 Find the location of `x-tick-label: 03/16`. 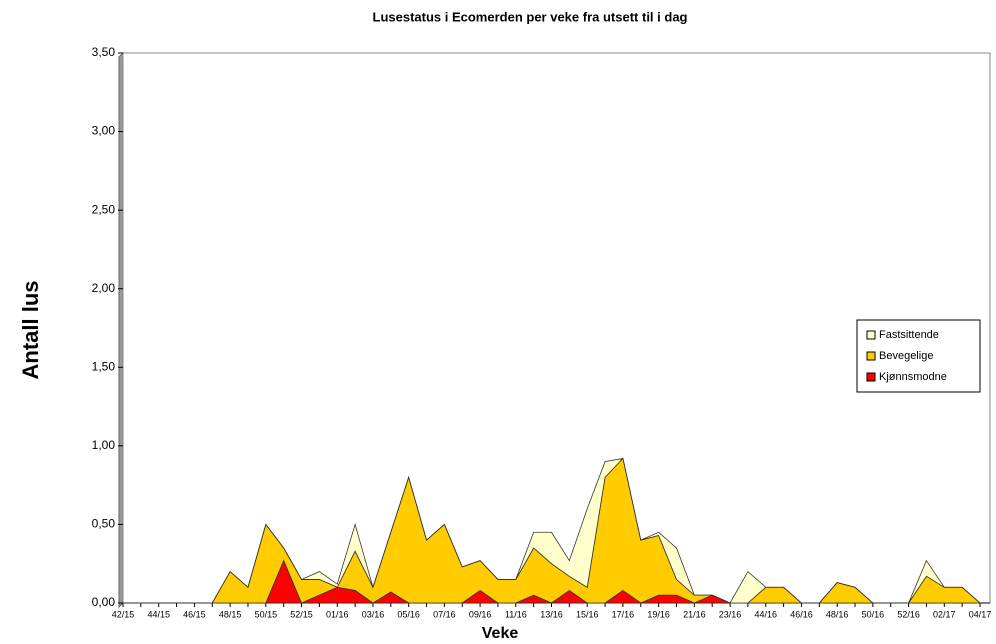

x-tick-label: 03/16 is located at coordinates (373, 614).